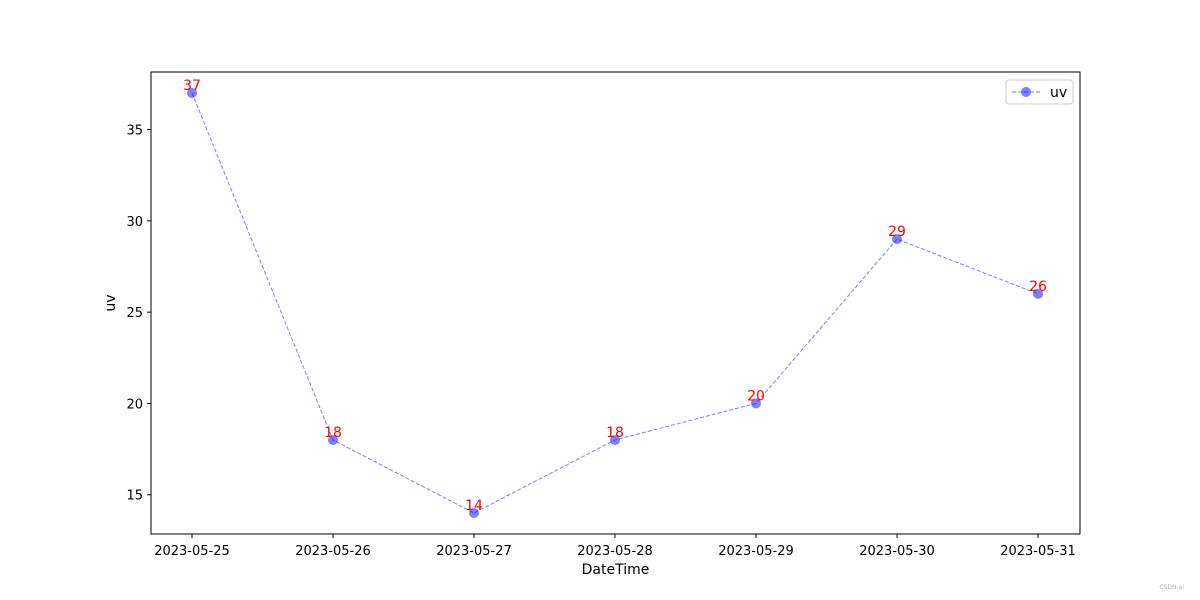 This screenshot has width=1200, height=600. Describe the element at coordinates (134, 131) in the screenshot. I see `y-tick-label: 35` at that location.